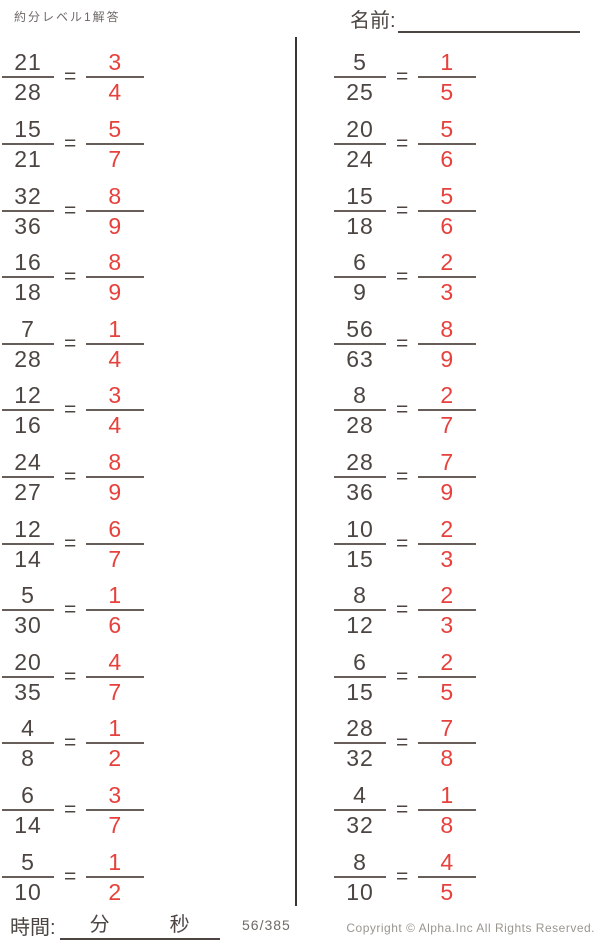 This screenshot has width=600, height=948. What do you see at coordinates (488, 20) in the screenshot?
I see `name-blank-line` at bounding box center [488, 20].